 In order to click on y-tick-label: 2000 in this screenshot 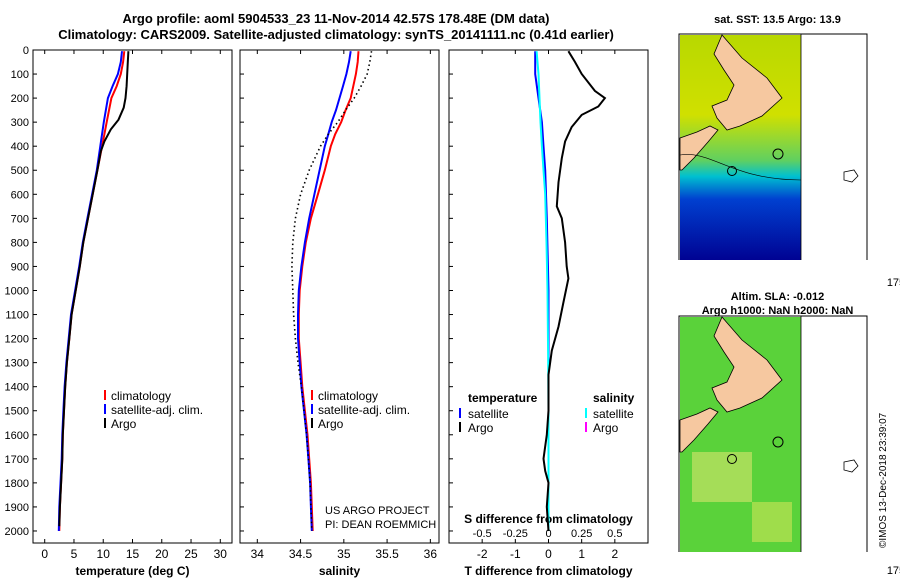, I will do `click(17, 532)`.